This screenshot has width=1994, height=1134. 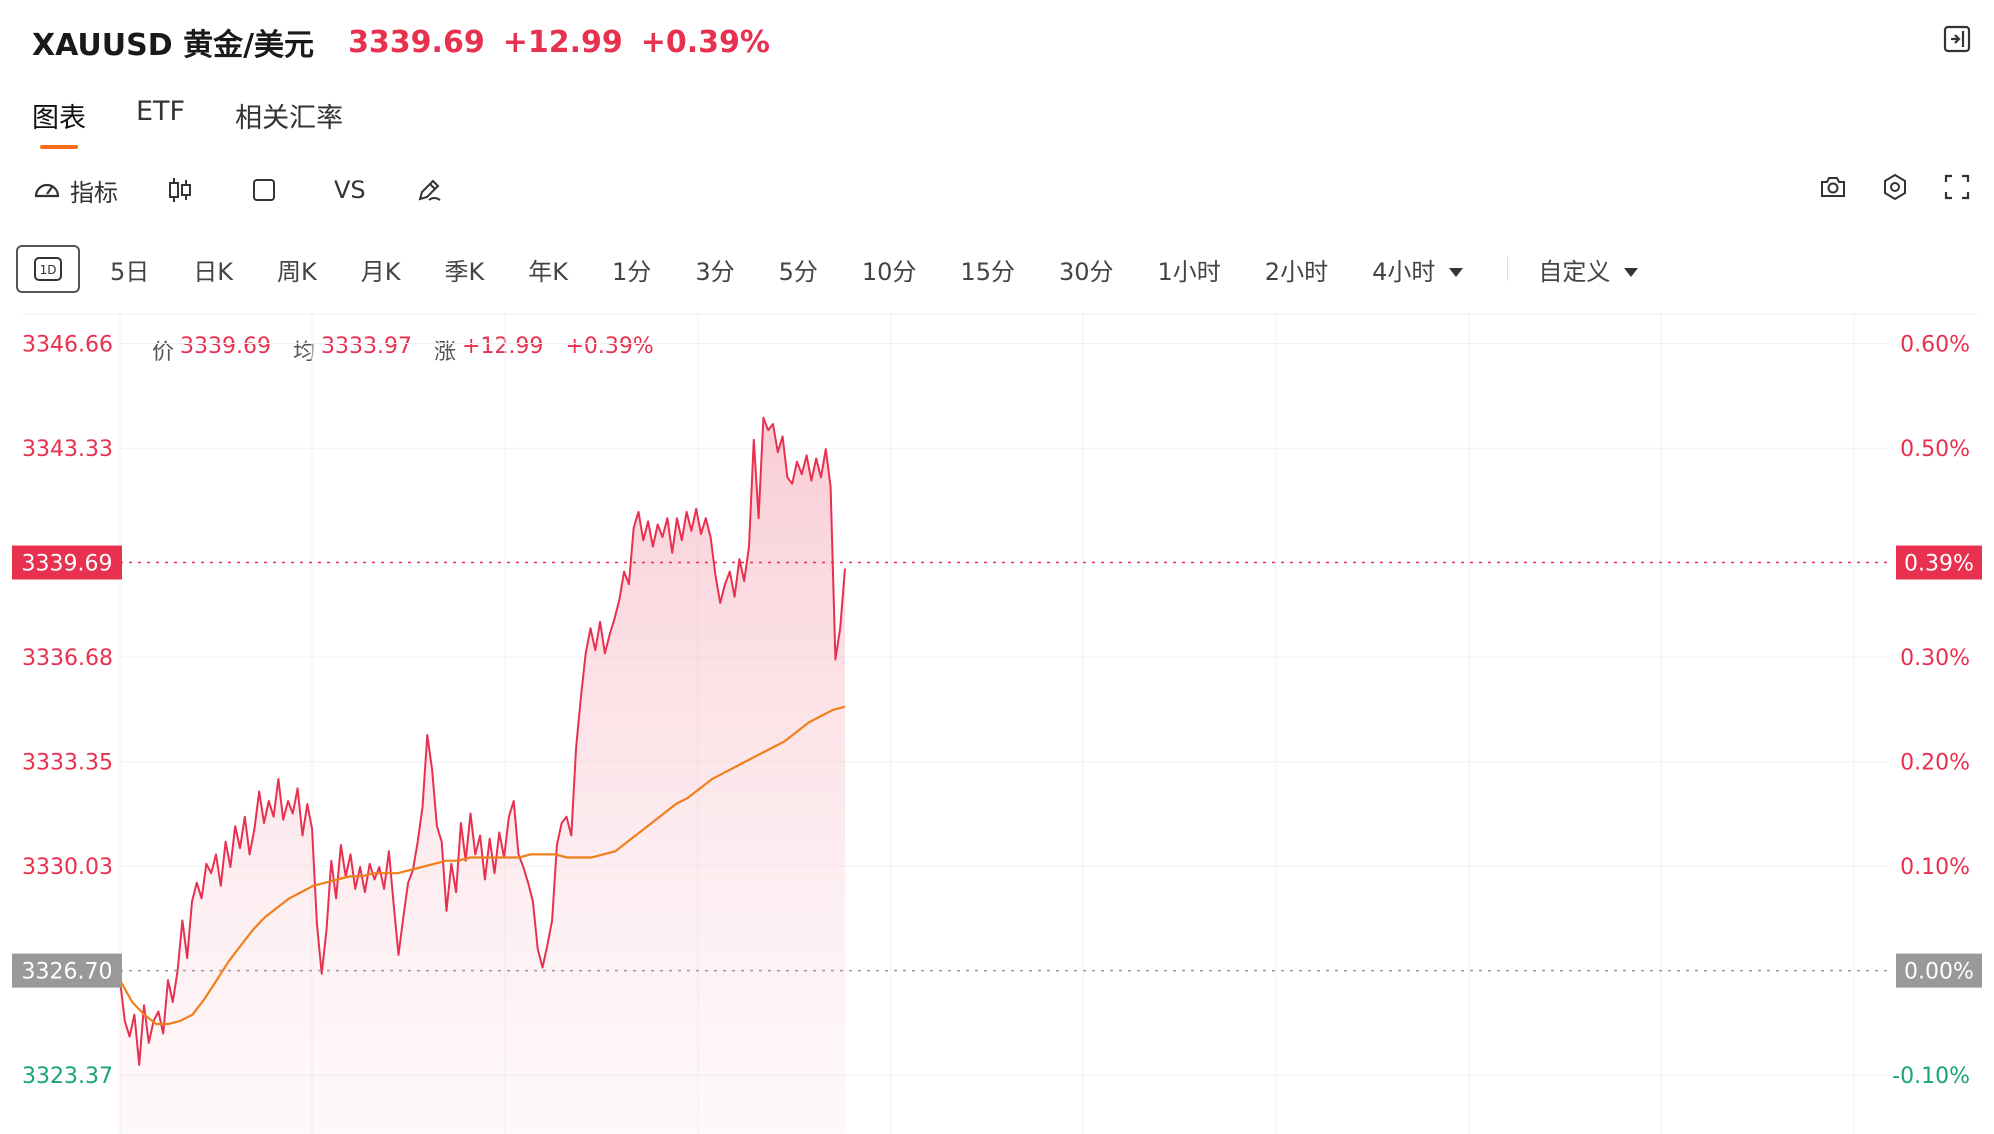 What do you see at coordinates (1957, 189) in the screenshot?
I see `fullscreen-icon` at bounding box center [1957, 189].